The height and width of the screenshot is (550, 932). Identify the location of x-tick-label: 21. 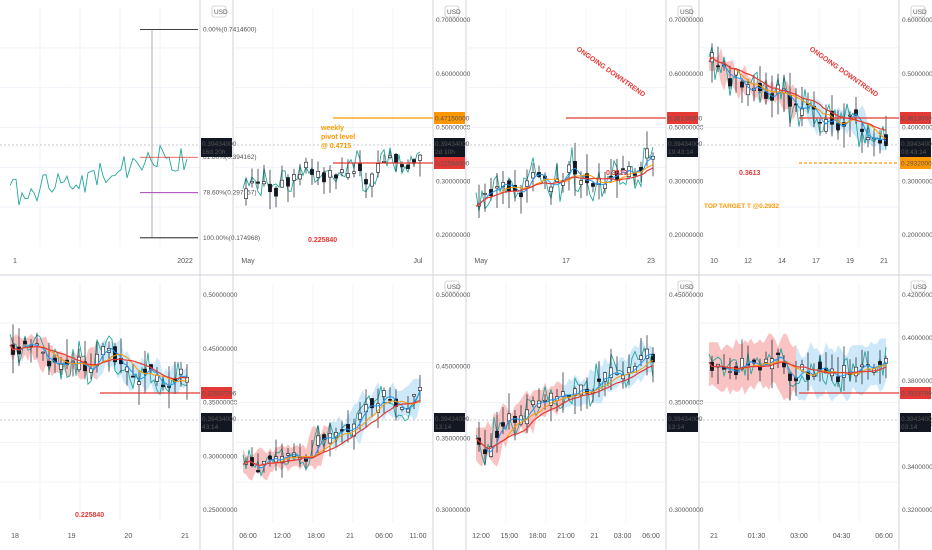
(185, 536).